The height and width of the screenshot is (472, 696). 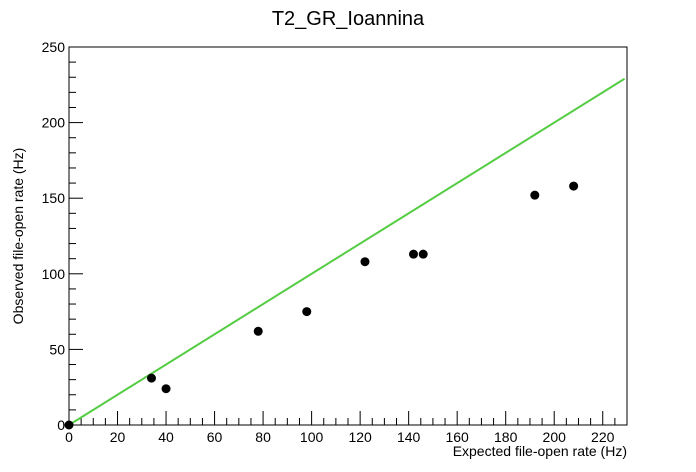 What do you see at coordinates (166, 437) in the screenshot?
I see `x-tick-label: 40` at bounding box center [166, 437].